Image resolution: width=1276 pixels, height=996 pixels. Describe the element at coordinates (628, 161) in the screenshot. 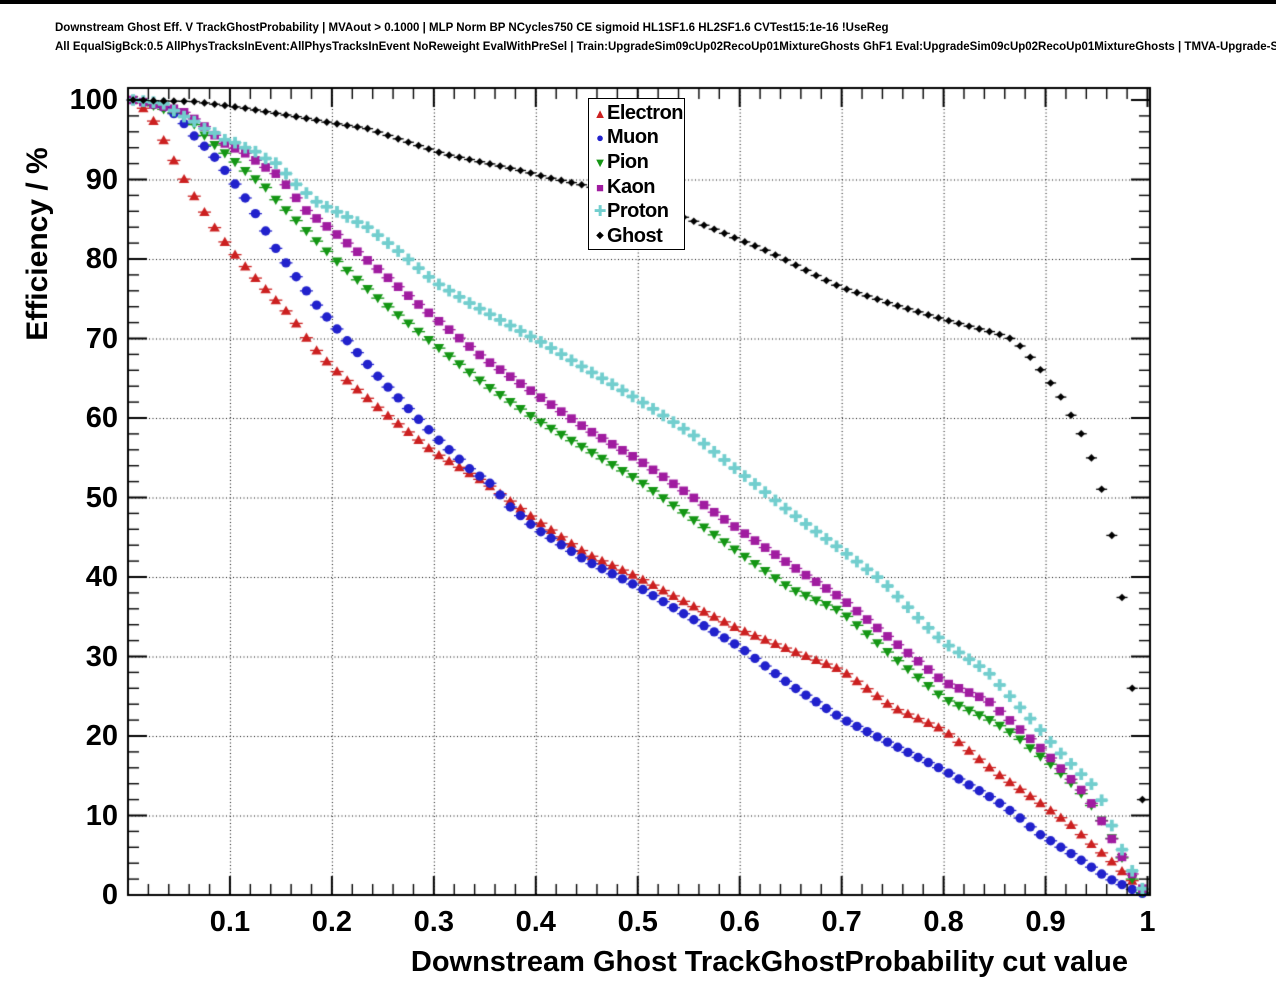

I see `legend-label-pion: Pion` at that location.